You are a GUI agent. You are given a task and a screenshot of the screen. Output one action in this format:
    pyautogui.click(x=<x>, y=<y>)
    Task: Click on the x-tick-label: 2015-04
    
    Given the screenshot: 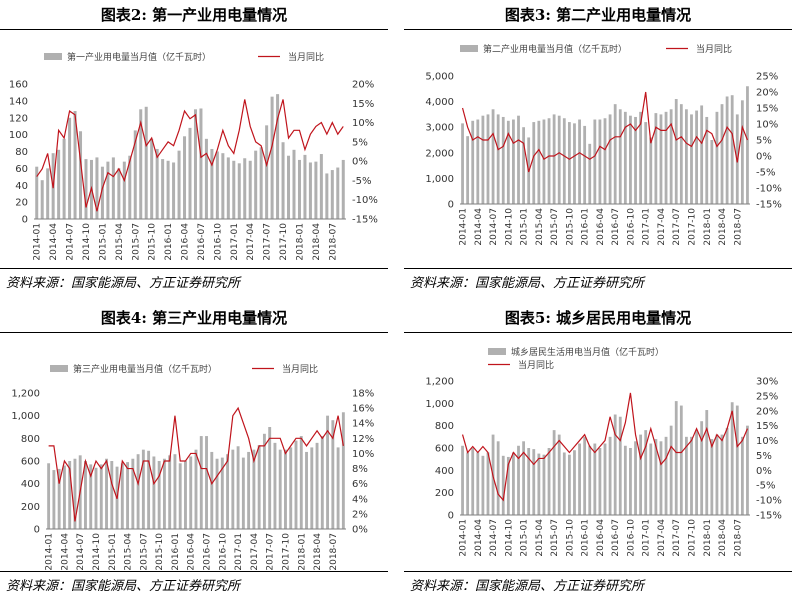 What is the action you would take?
    pyautogui.click(x=120, y=242)
    